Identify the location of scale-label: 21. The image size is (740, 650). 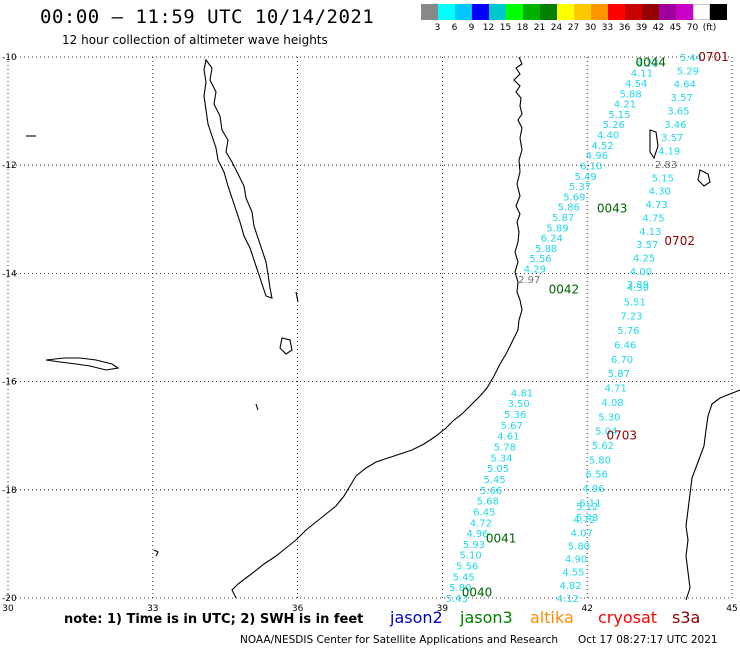
(539, 28).